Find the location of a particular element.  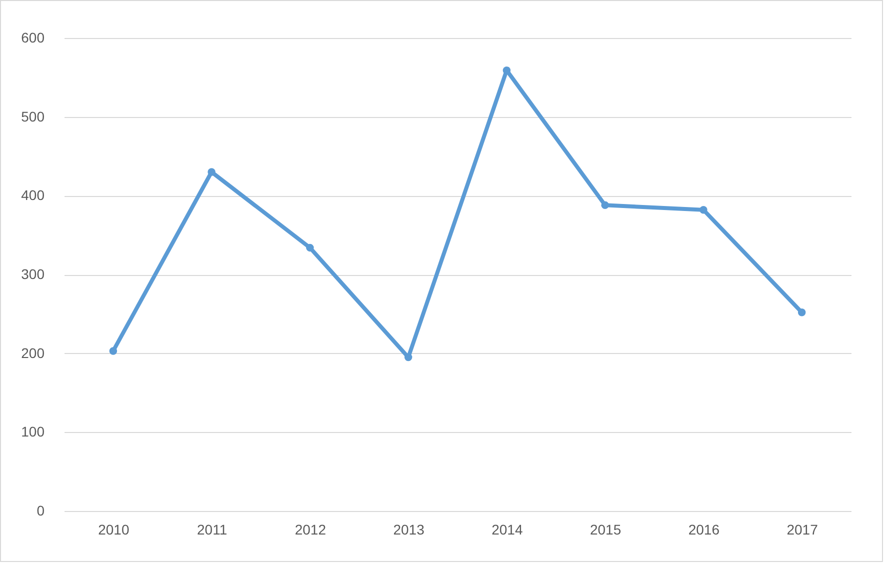

x-tick-label: 2012 is located at coordinates (310, 530).